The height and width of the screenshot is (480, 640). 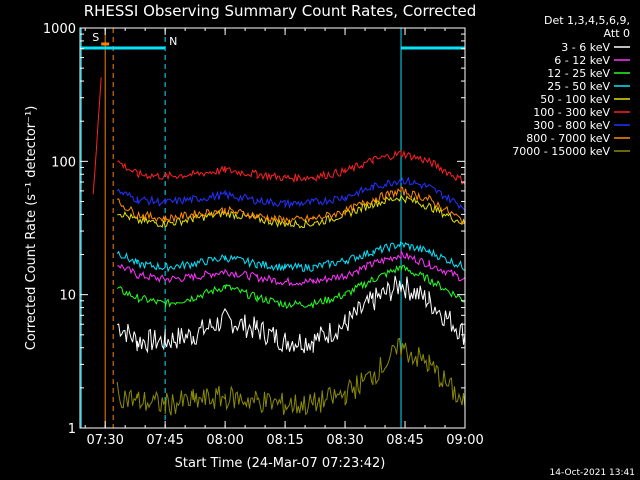 What do you see at coordinates (31, 228) in the screenshot?
I see `y-axis-label: Corrected Count Rate (s⁻¹ detector⁻¹)` at bounding box center [31, 228].